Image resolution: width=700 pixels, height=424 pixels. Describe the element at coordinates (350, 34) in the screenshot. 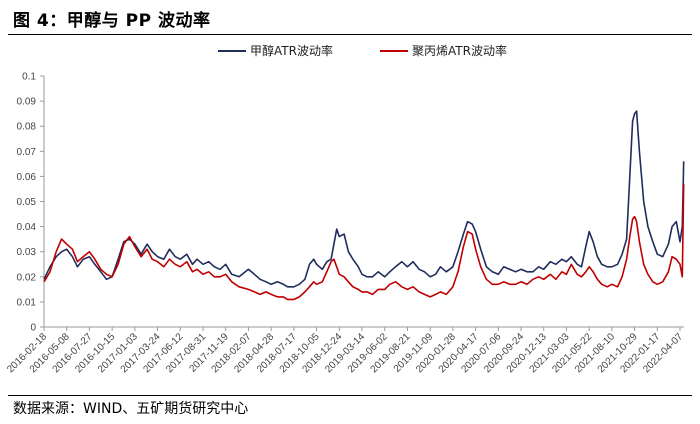

I see `title-divider` at that location.